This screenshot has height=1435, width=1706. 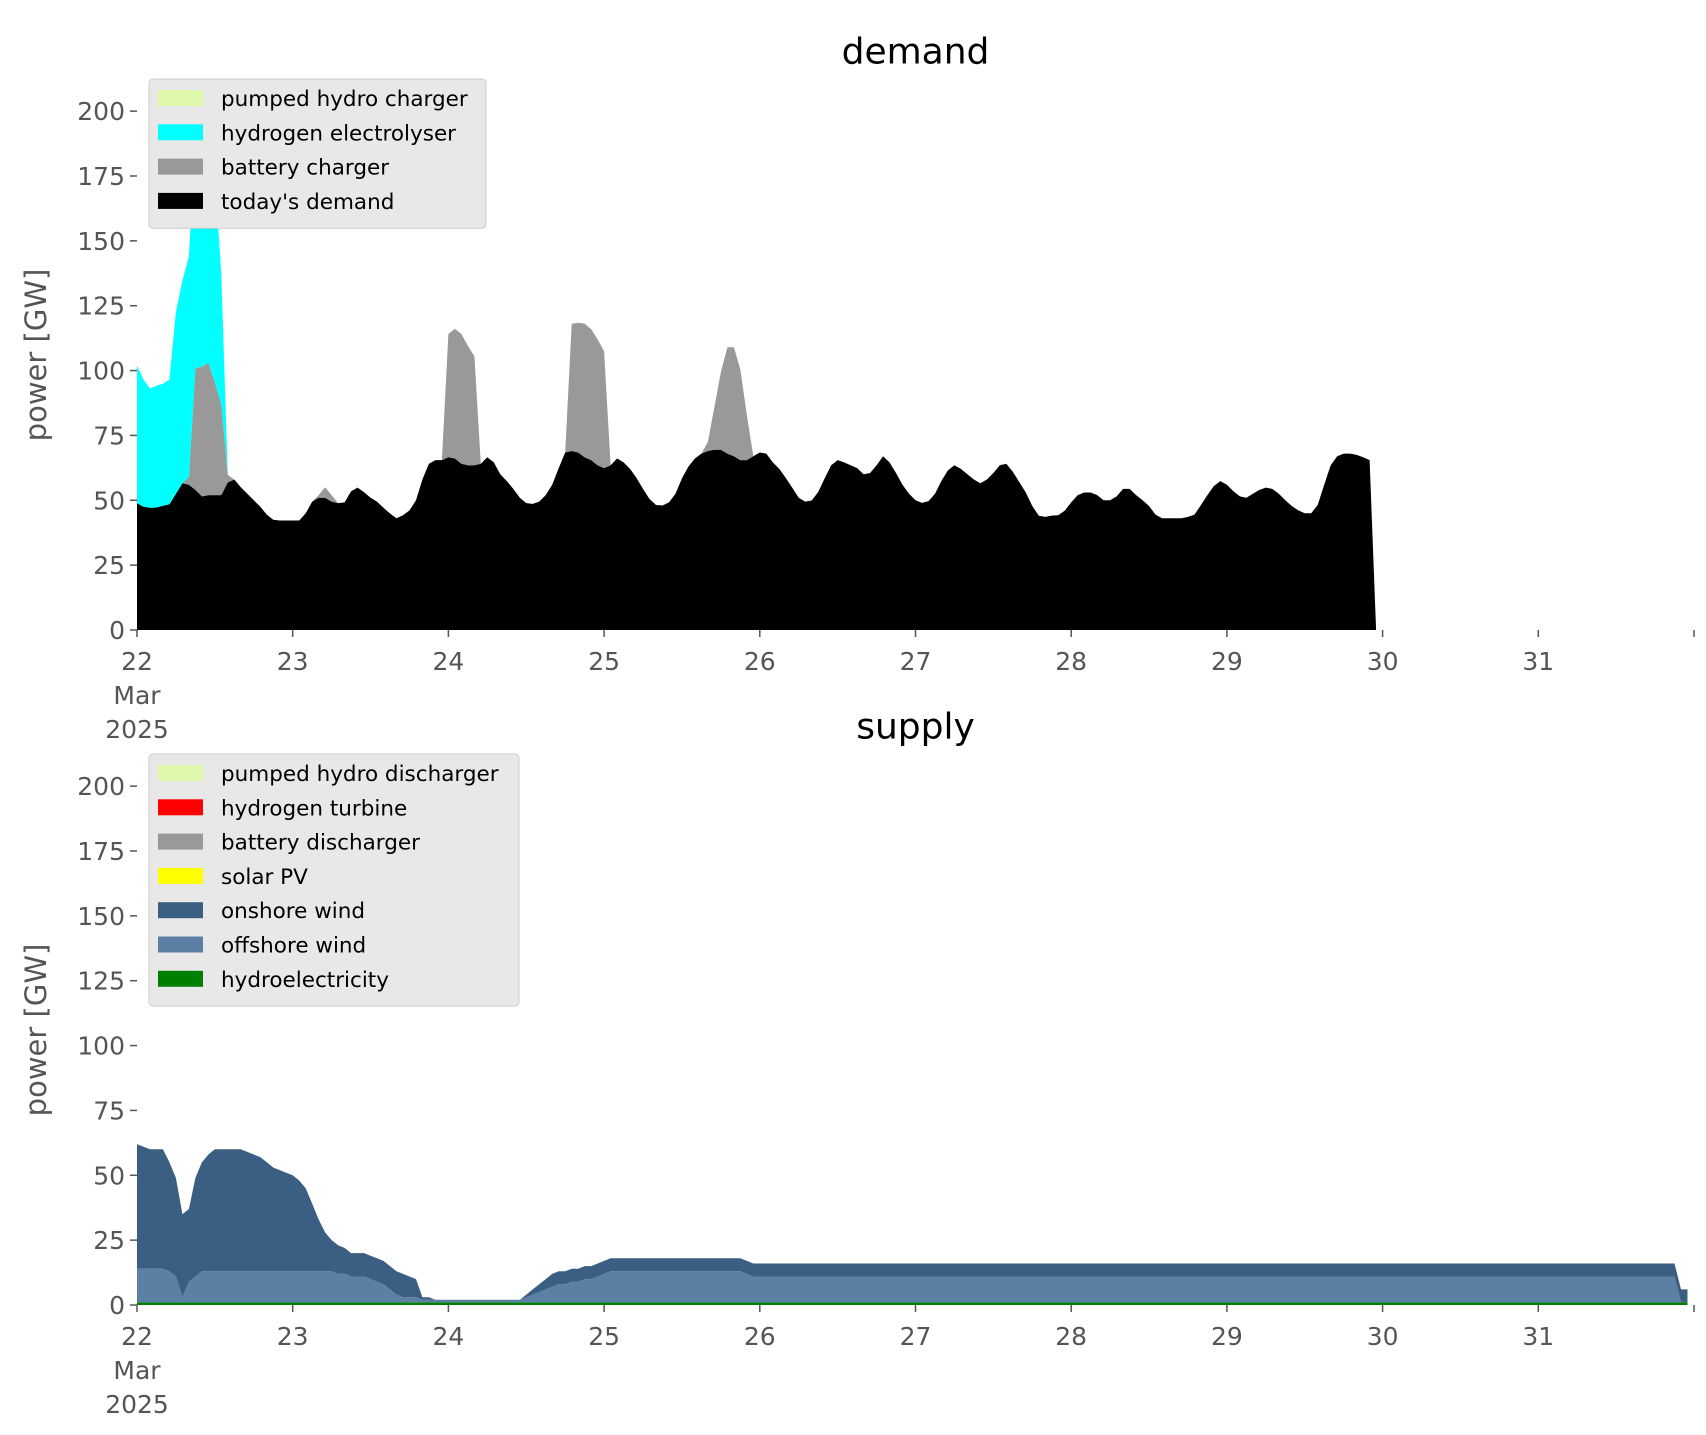 What do you see at coordinates (307, 202) in the screenshot?
I see `legend-label: today's demand` at bounding box center [307, 202].